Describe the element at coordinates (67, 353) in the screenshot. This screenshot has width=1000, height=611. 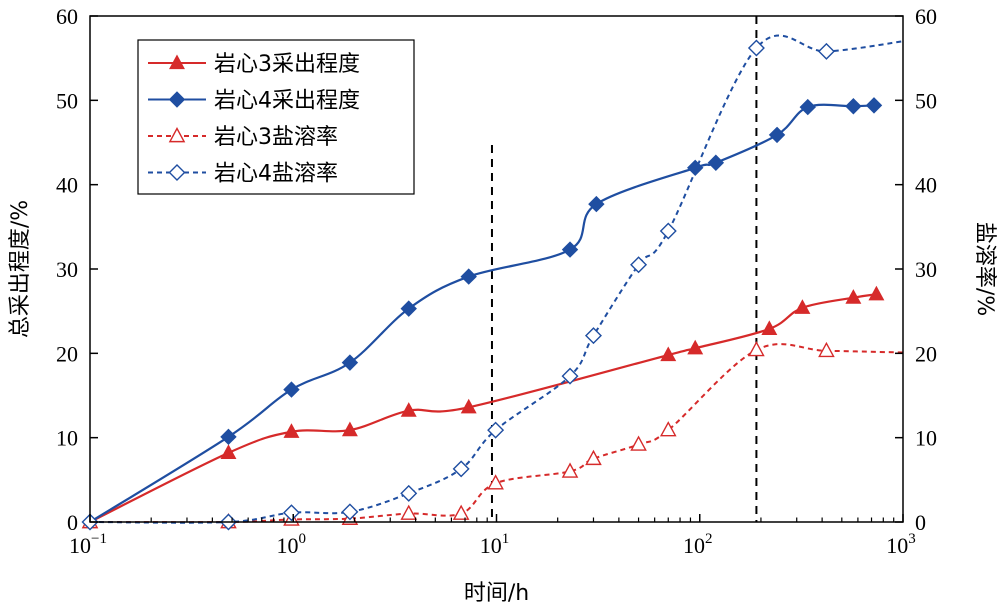
I see `left-y-tick-label: 20` at that location.